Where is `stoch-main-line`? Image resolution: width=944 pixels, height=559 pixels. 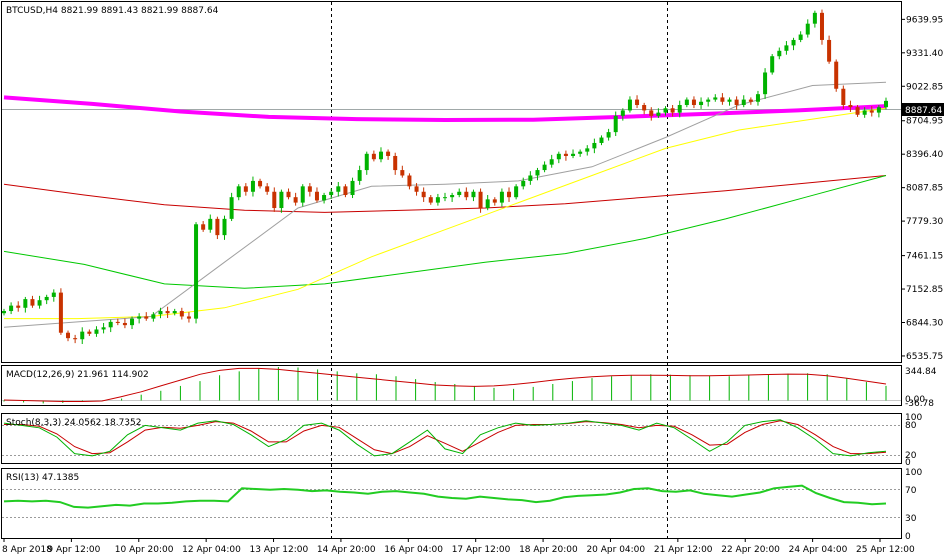 stoch-main-line is located at coordinates (445, 438).